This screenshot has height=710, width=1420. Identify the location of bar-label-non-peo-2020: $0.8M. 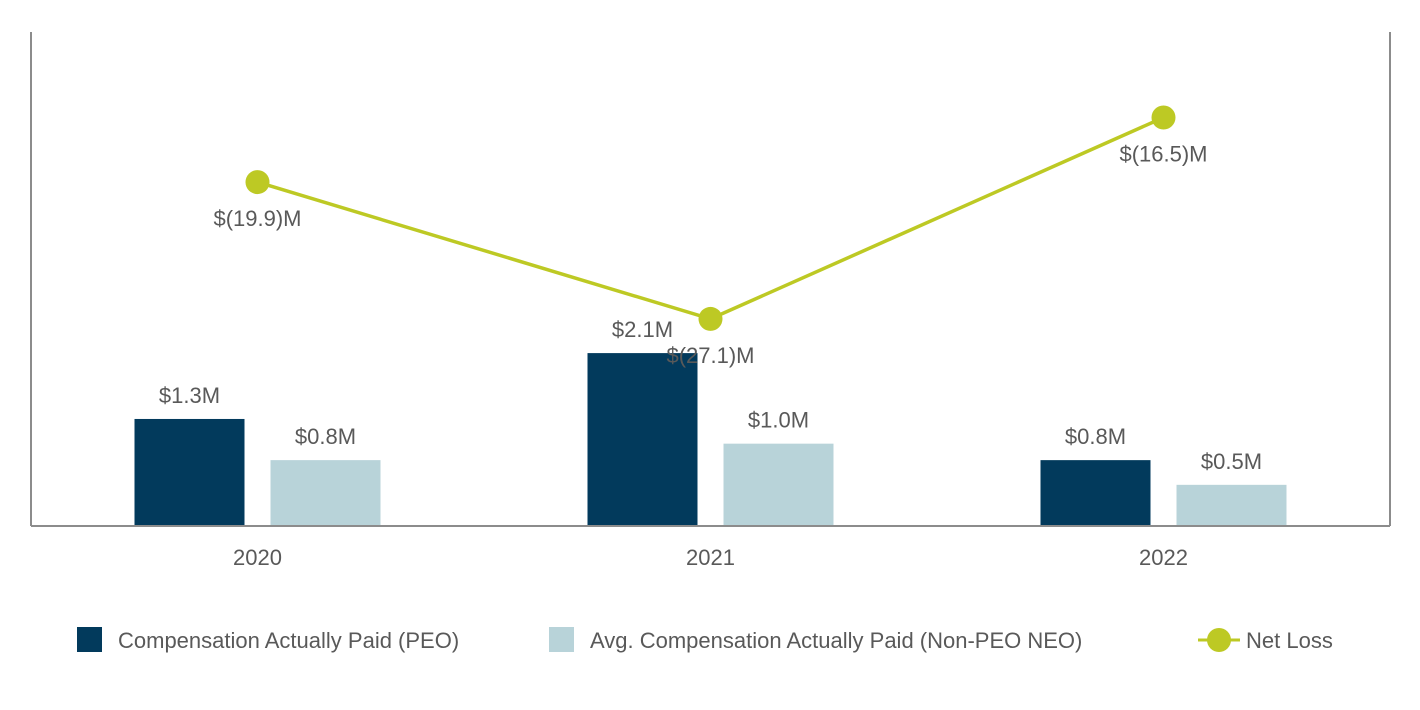
(325, 436).